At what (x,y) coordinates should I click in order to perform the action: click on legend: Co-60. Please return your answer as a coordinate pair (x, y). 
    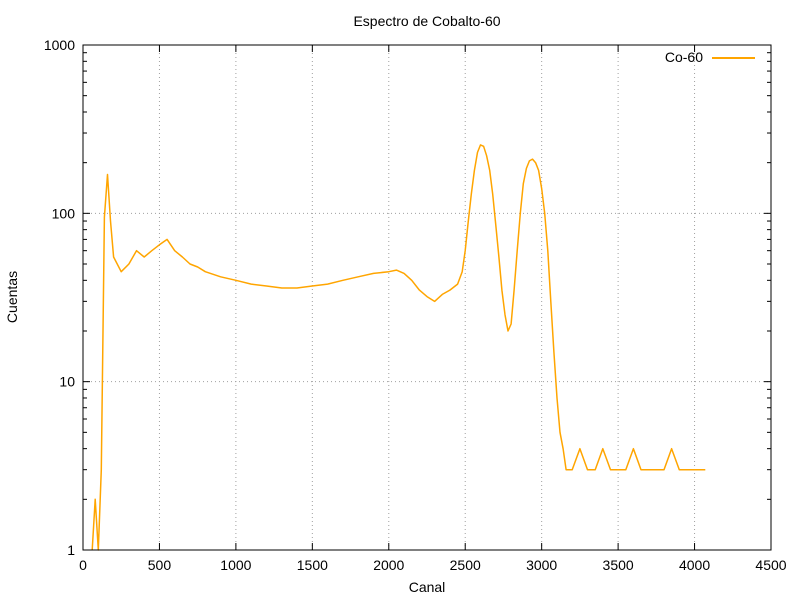
    Looking at the image, I should click on (710, 57).